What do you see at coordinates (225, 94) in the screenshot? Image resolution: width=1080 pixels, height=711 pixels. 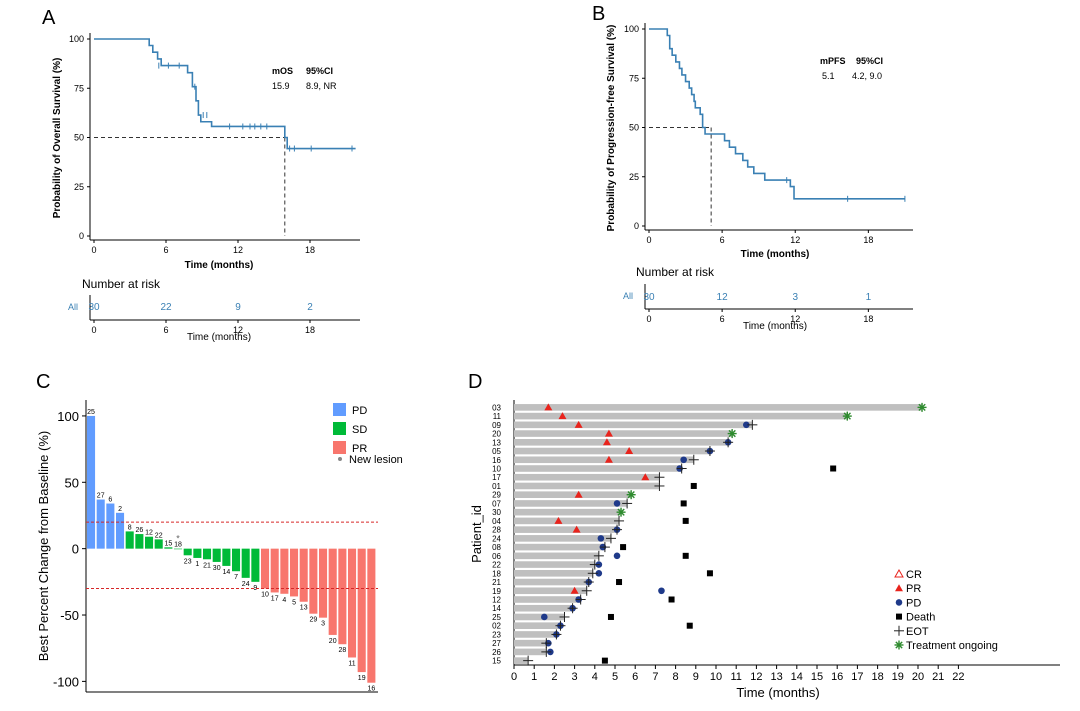 I see `a-survival-curve` at bounding box center [225, 94].